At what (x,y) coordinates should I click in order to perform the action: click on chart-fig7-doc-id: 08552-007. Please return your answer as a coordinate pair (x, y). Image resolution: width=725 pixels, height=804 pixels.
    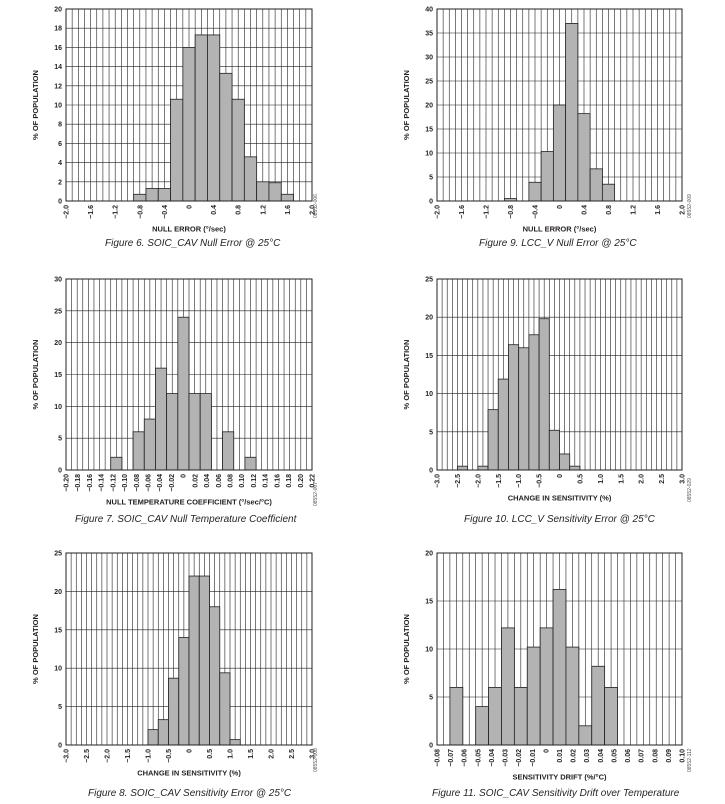
    Looking at the image, I should click on (316, 494).